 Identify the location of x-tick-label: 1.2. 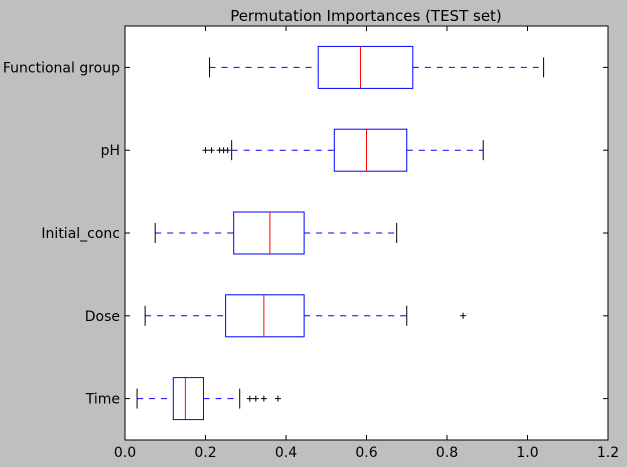
(608, 453).